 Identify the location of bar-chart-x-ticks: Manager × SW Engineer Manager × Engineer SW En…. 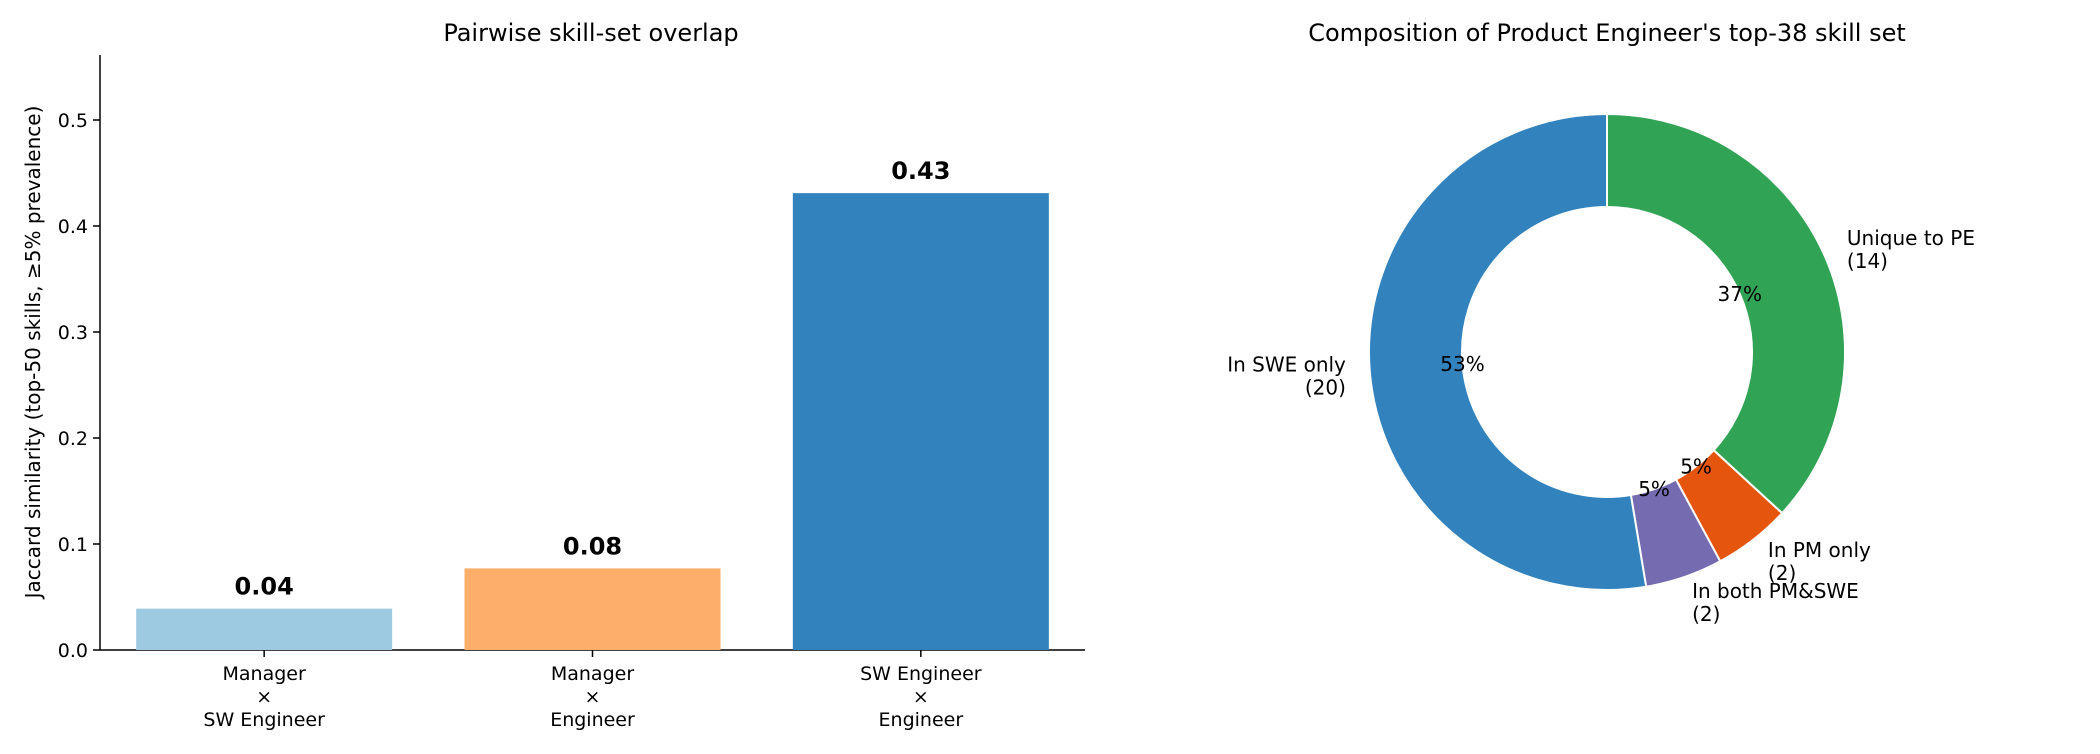
(592, 690).